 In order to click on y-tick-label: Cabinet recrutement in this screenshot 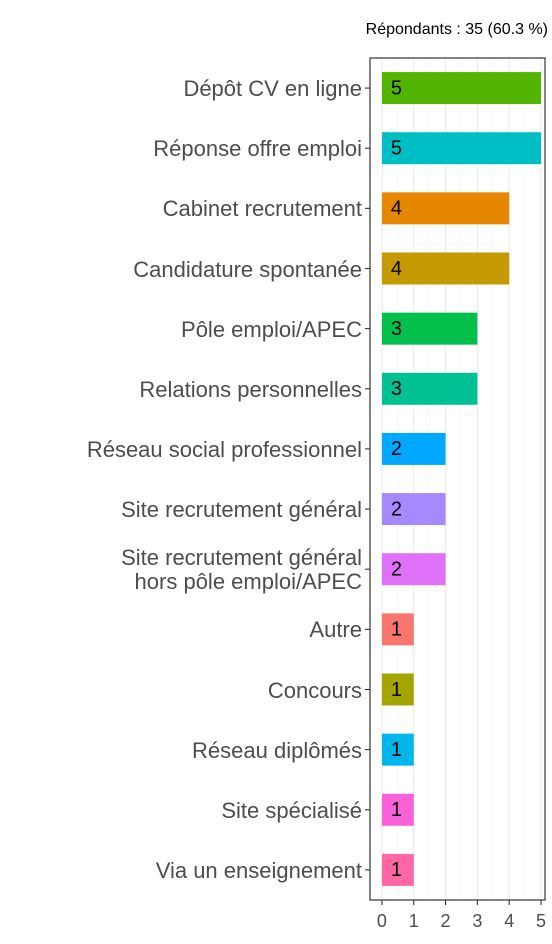, I will do `click(262, 209)`.